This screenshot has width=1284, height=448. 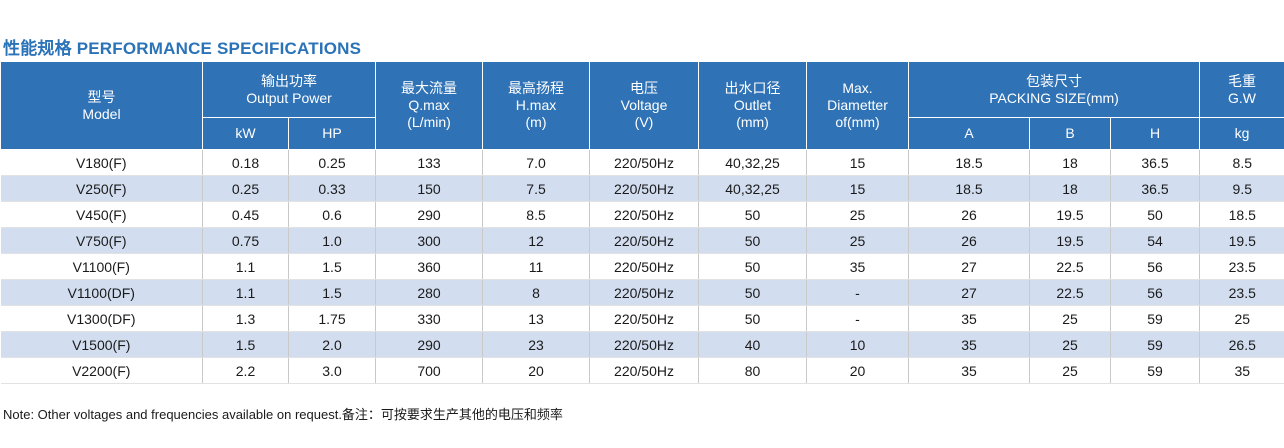 What do you see at coordinates (1155, 266) in the screenshot?
I see `table-cell: 56` at bounding box center [1155, 266].